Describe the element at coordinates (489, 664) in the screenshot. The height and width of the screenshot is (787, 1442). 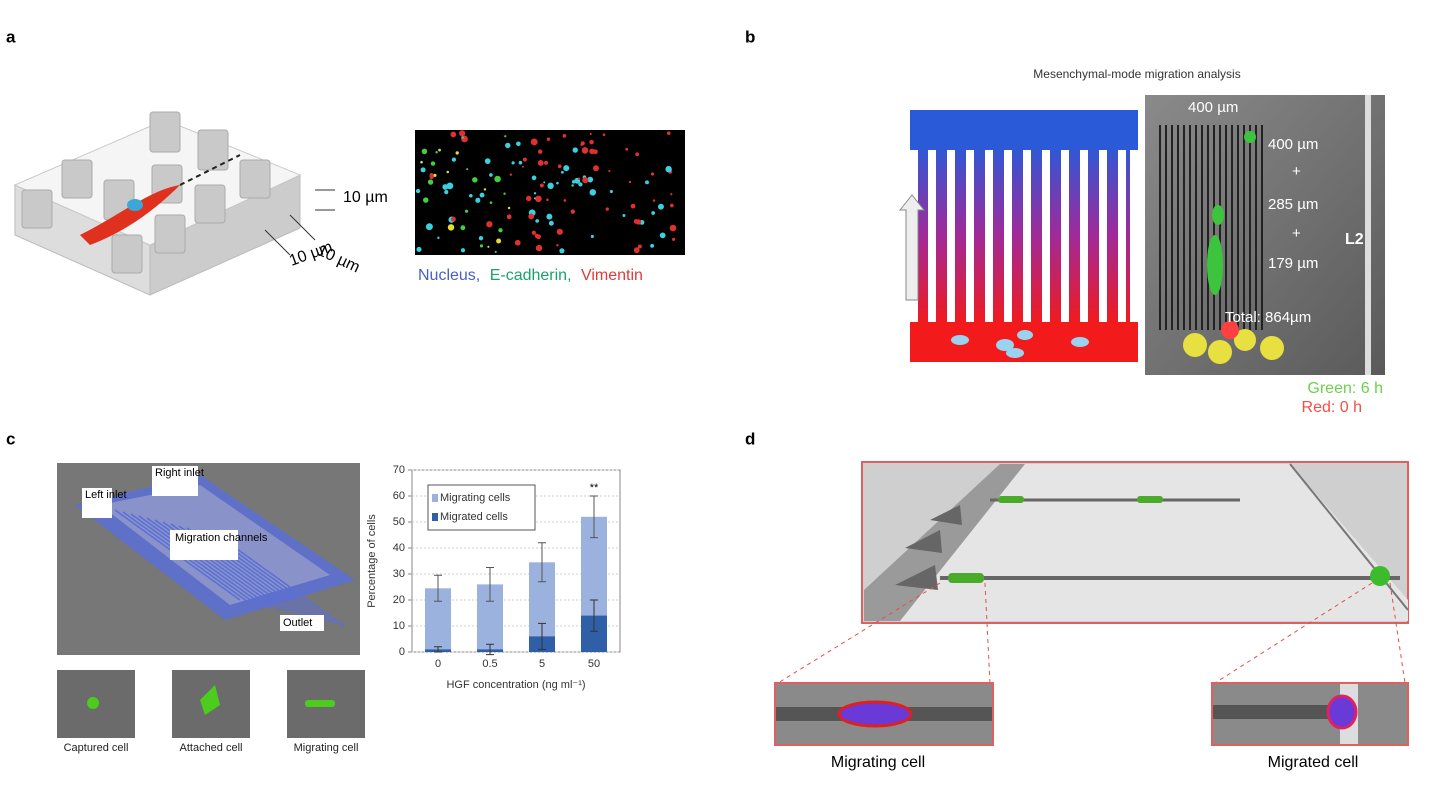
I see `x-tick-label: 0.5` at that location.